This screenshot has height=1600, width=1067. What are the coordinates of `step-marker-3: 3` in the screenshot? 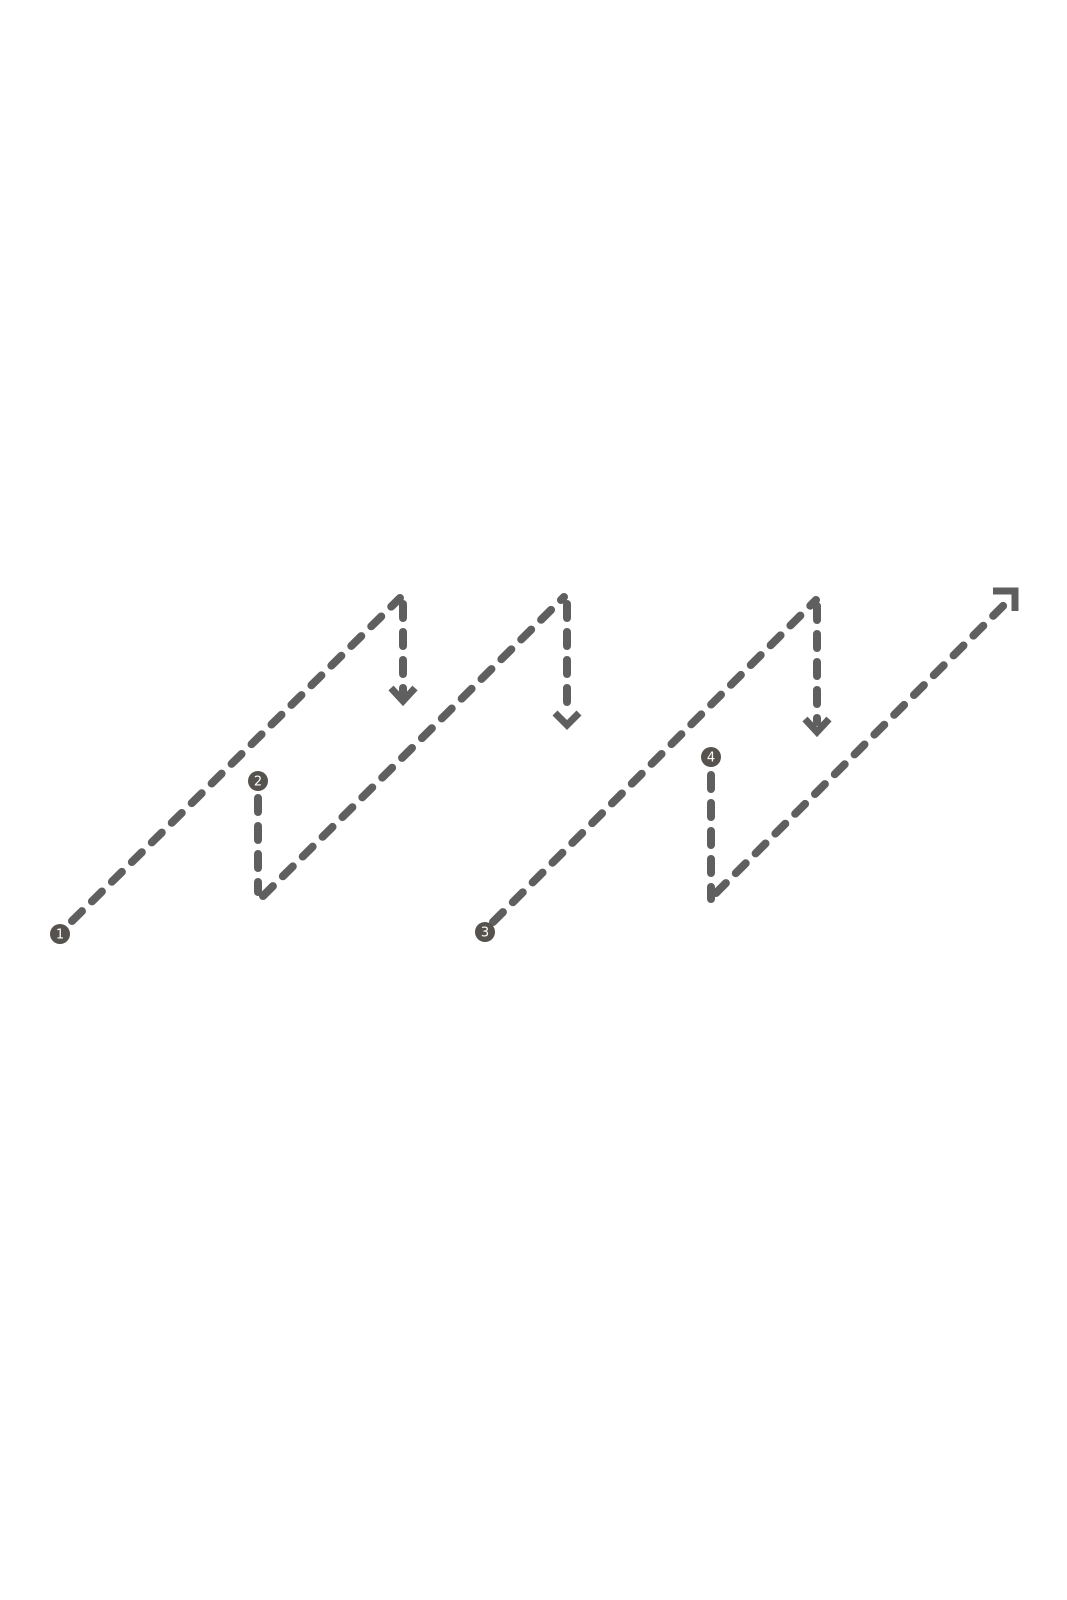 It's located at (485, 932).